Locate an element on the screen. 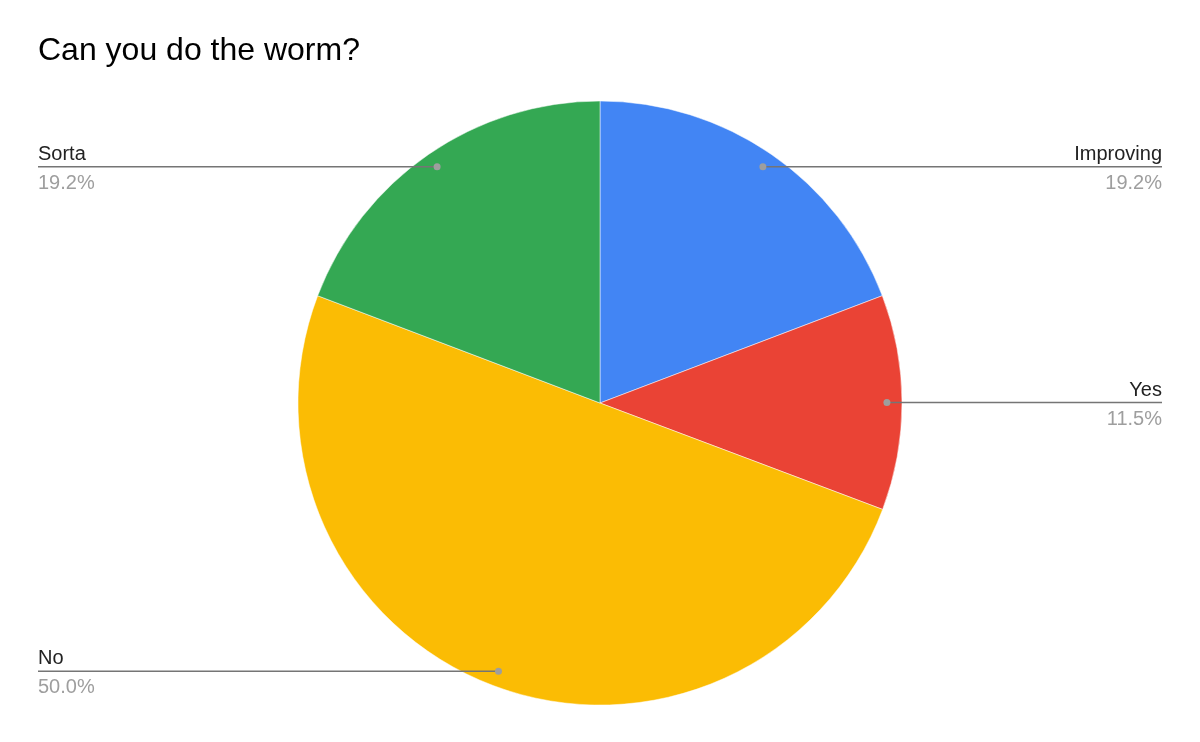  data-label: 11.5% is located at coordinates (1134, 417).